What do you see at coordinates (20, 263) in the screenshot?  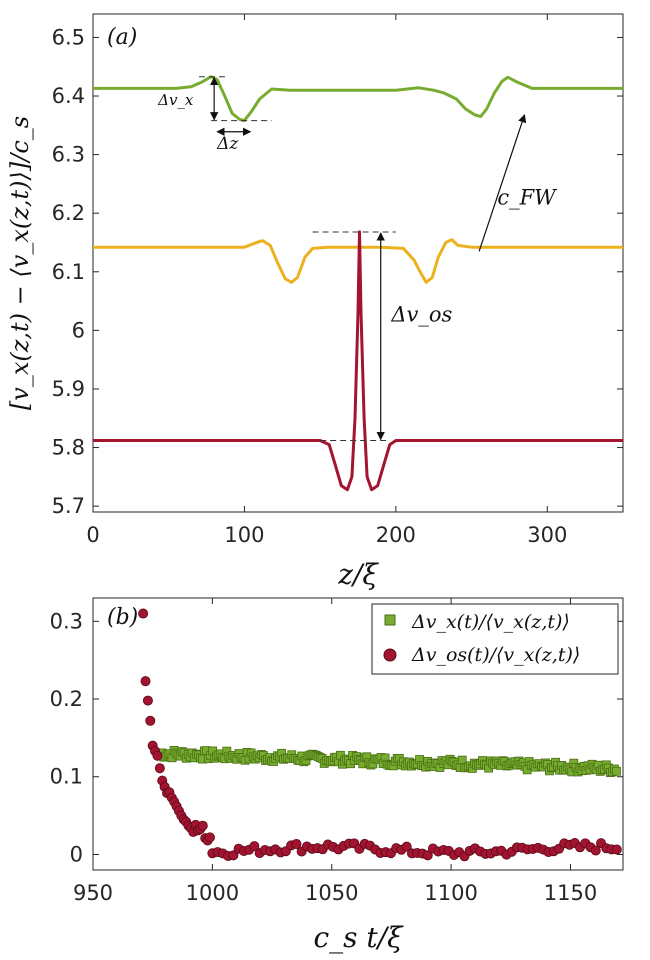 I see `panel-a-y-axis-label: [v_x(z,t) − ⟨v_x(z,t)⟩]/c_s` at bounding box center [20, 263].